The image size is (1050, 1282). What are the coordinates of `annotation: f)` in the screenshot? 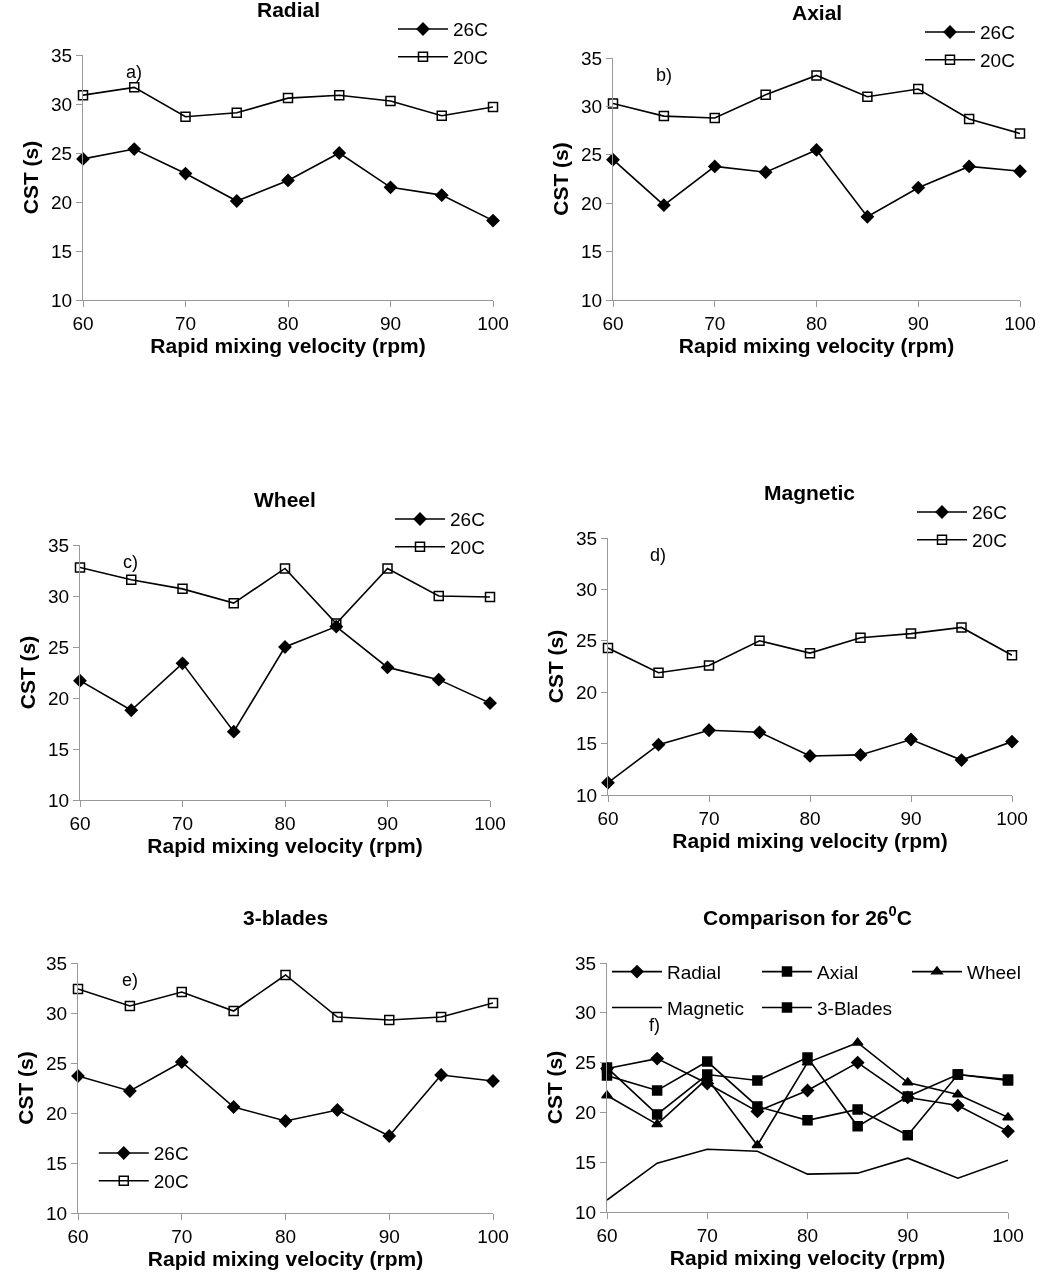 It's located at (654, 1025).